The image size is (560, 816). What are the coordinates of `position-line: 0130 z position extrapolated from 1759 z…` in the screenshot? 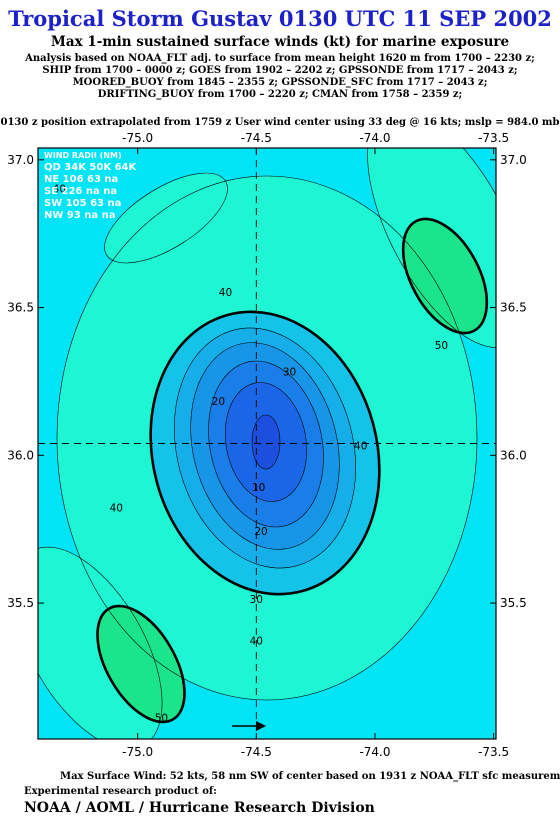 It's located at (280, 122).